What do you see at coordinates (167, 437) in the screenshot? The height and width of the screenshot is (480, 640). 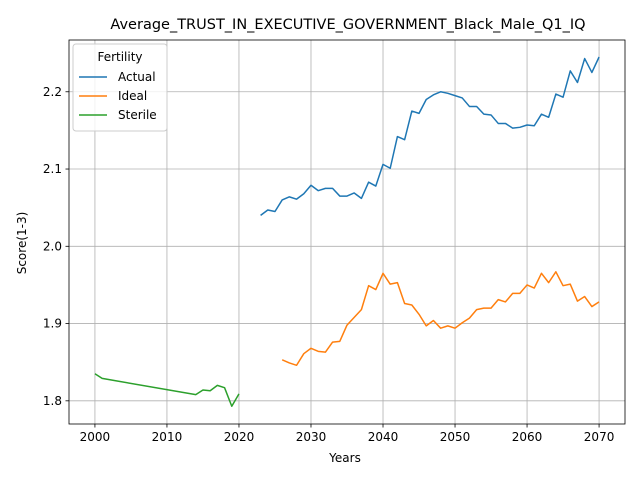 I see `x-tick-label: 2010` at bounding box center [167, 437].